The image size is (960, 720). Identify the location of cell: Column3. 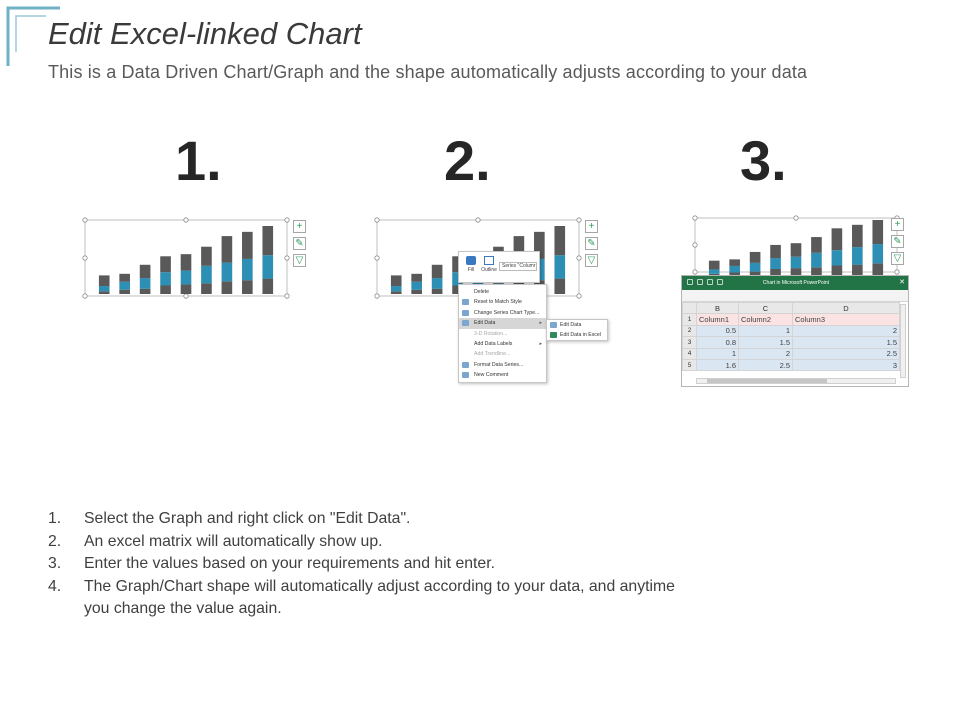
(846, 319).